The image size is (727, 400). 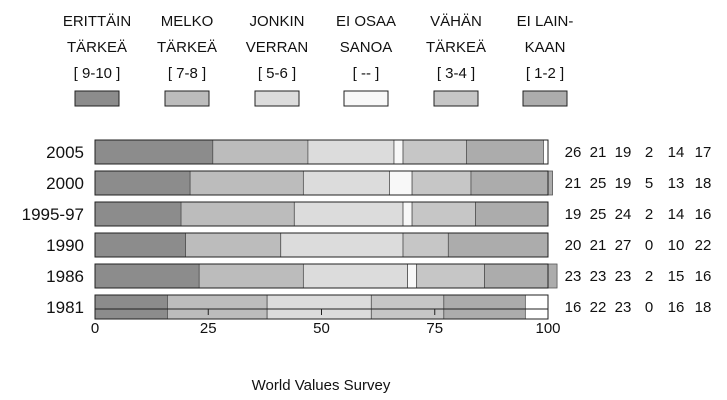 I want to click on legend-label-line: KAAN, so click(x=545, y=47).